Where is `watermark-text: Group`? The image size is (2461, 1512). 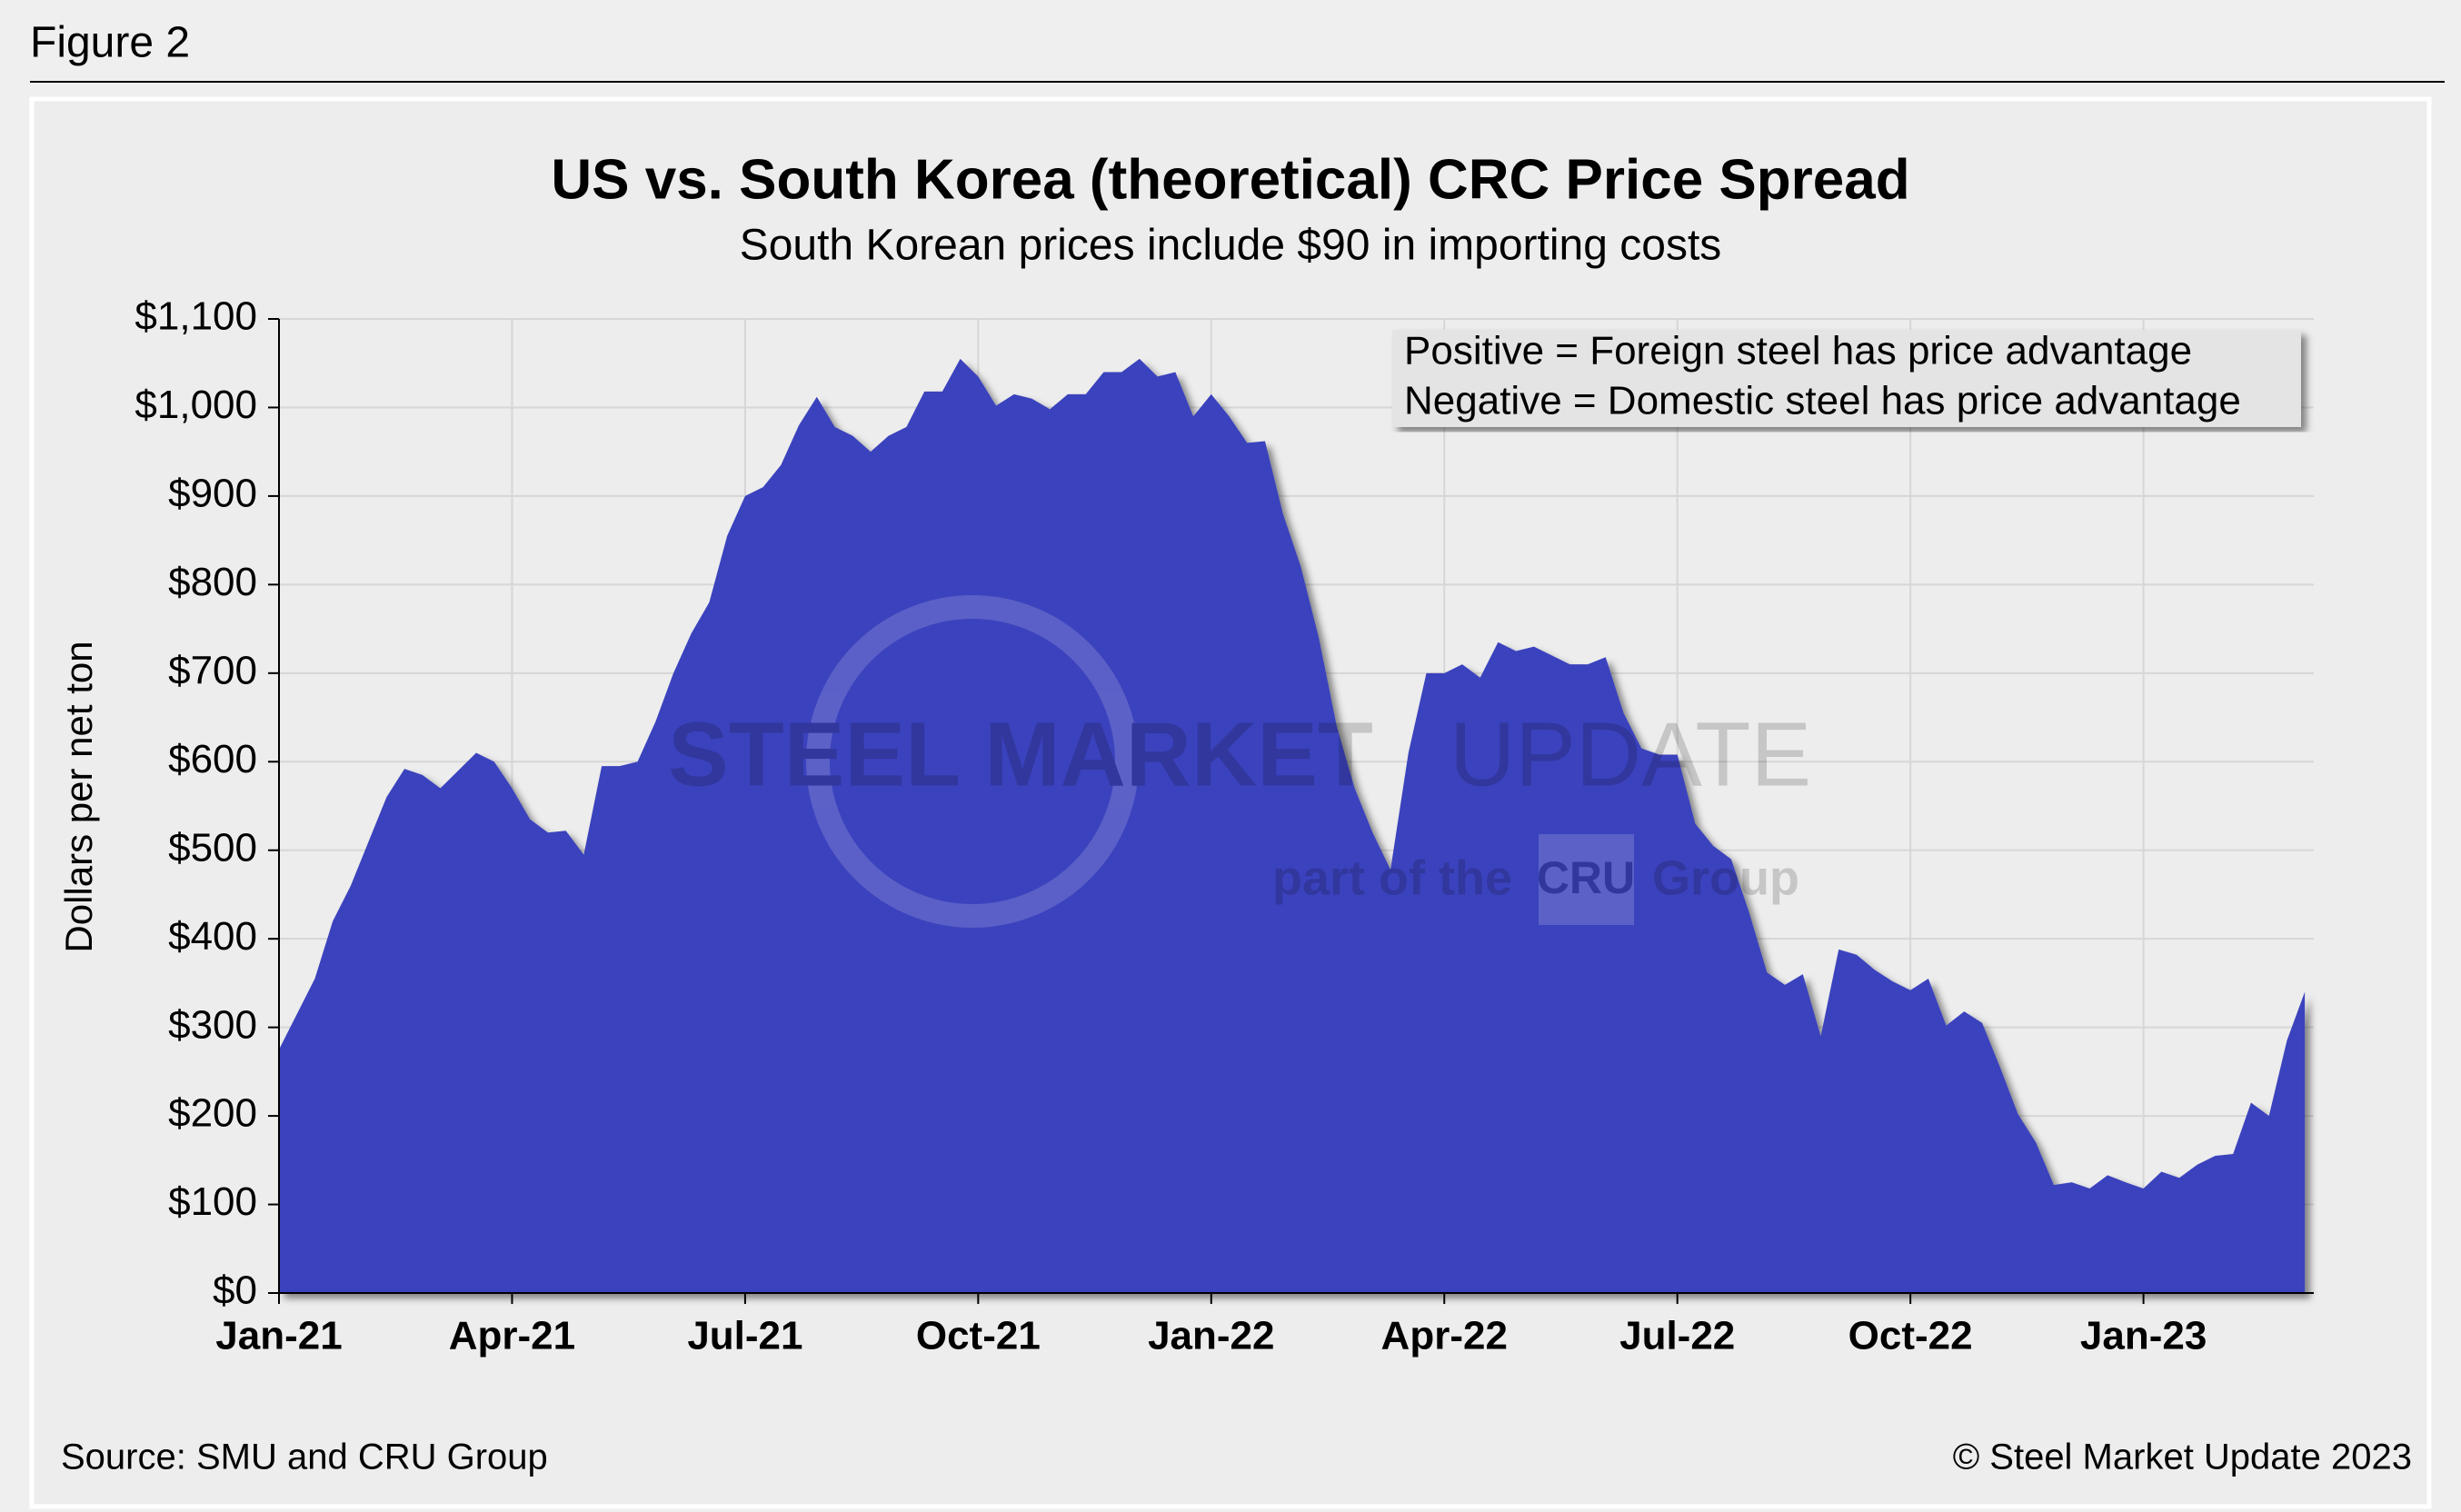
watermark-text: Group is located at coordinates (1725, 877).